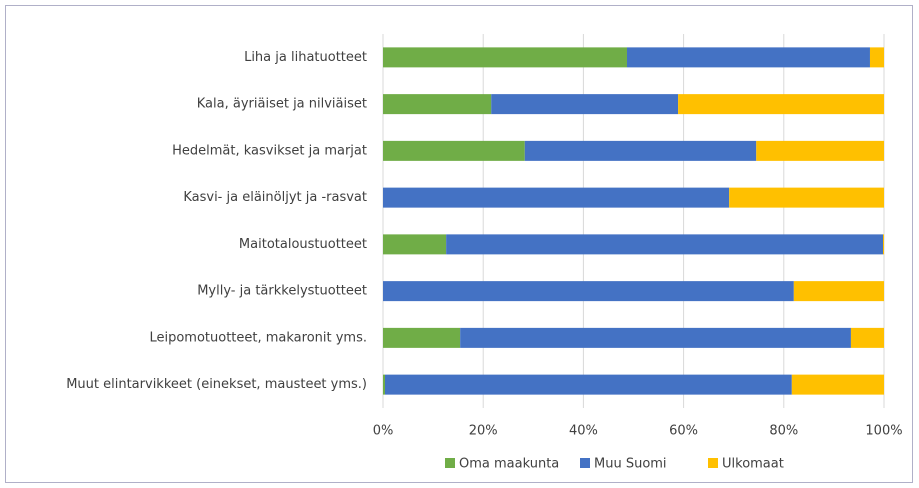 The width and height of the screenshot is (919, 488). What do you see at coordinates (883, 431) in the screenshot?
I see `x-tick-label: 100%` at bounding box center [883, 431].